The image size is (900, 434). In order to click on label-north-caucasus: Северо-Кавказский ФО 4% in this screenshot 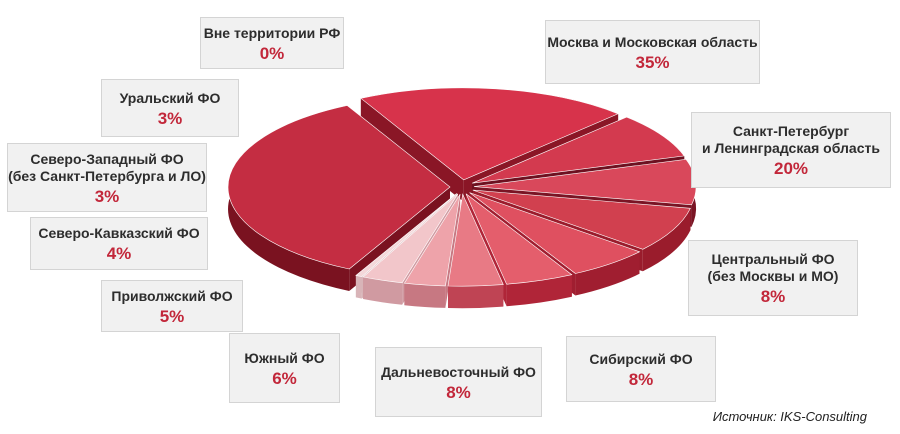, I will do `click(119, 243)`.